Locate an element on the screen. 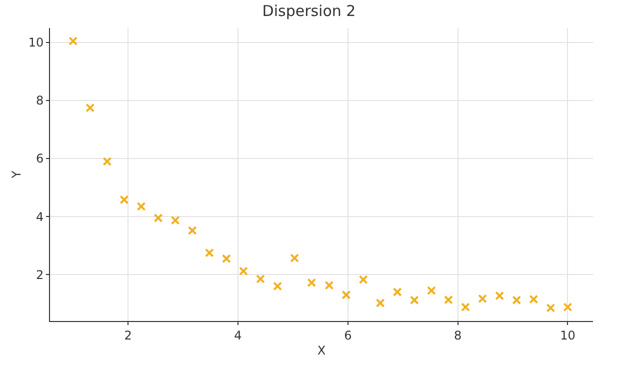 The height and width of the screenshot is (367, 618). x-axis-title: X is located at coordinates (321, 350).